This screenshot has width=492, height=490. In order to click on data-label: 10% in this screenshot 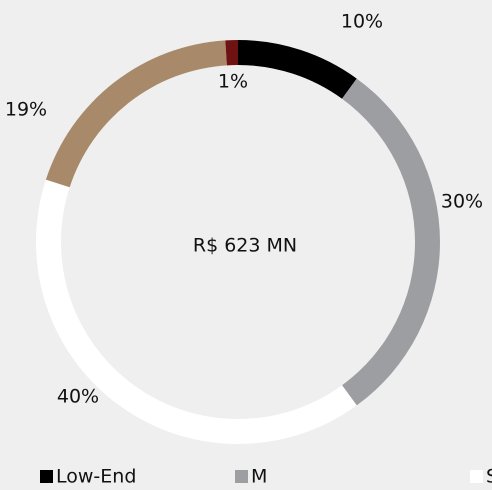, I will do `click(362, 22)`.